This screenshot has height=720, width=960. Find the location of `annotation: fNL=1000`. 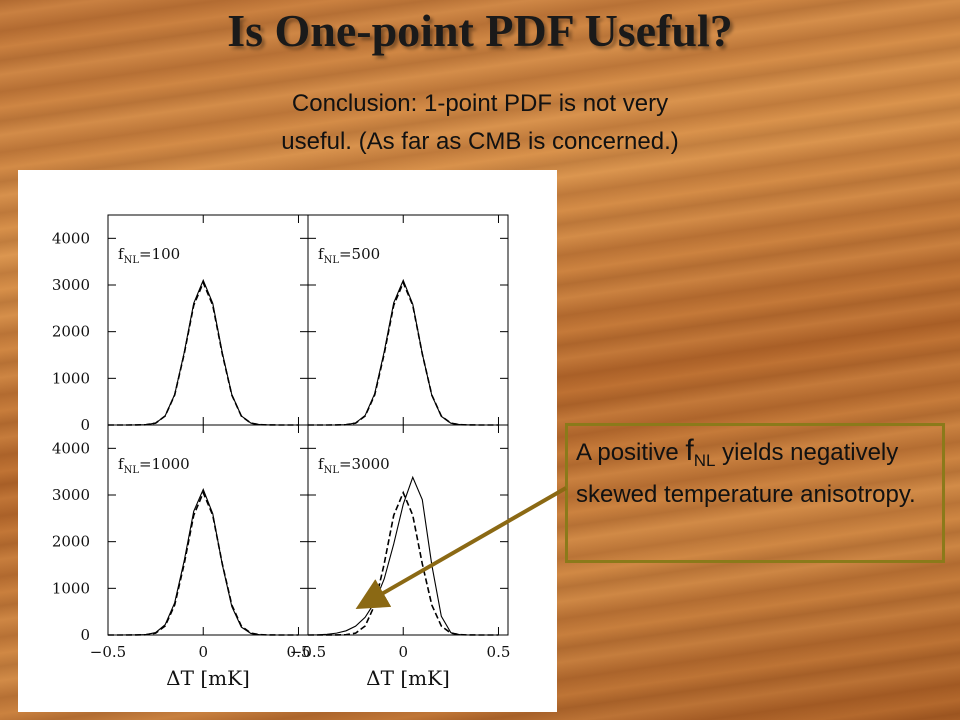

annotation: fNL=1000 is located at coordinates (154, 465).